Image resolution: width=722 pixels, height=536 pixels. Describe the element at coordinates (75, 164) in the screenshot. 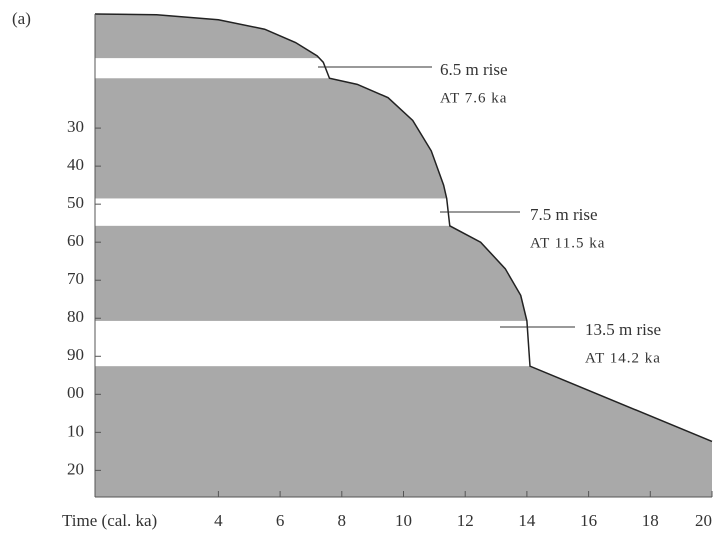

I see `y-tick-label: 40` at that location.